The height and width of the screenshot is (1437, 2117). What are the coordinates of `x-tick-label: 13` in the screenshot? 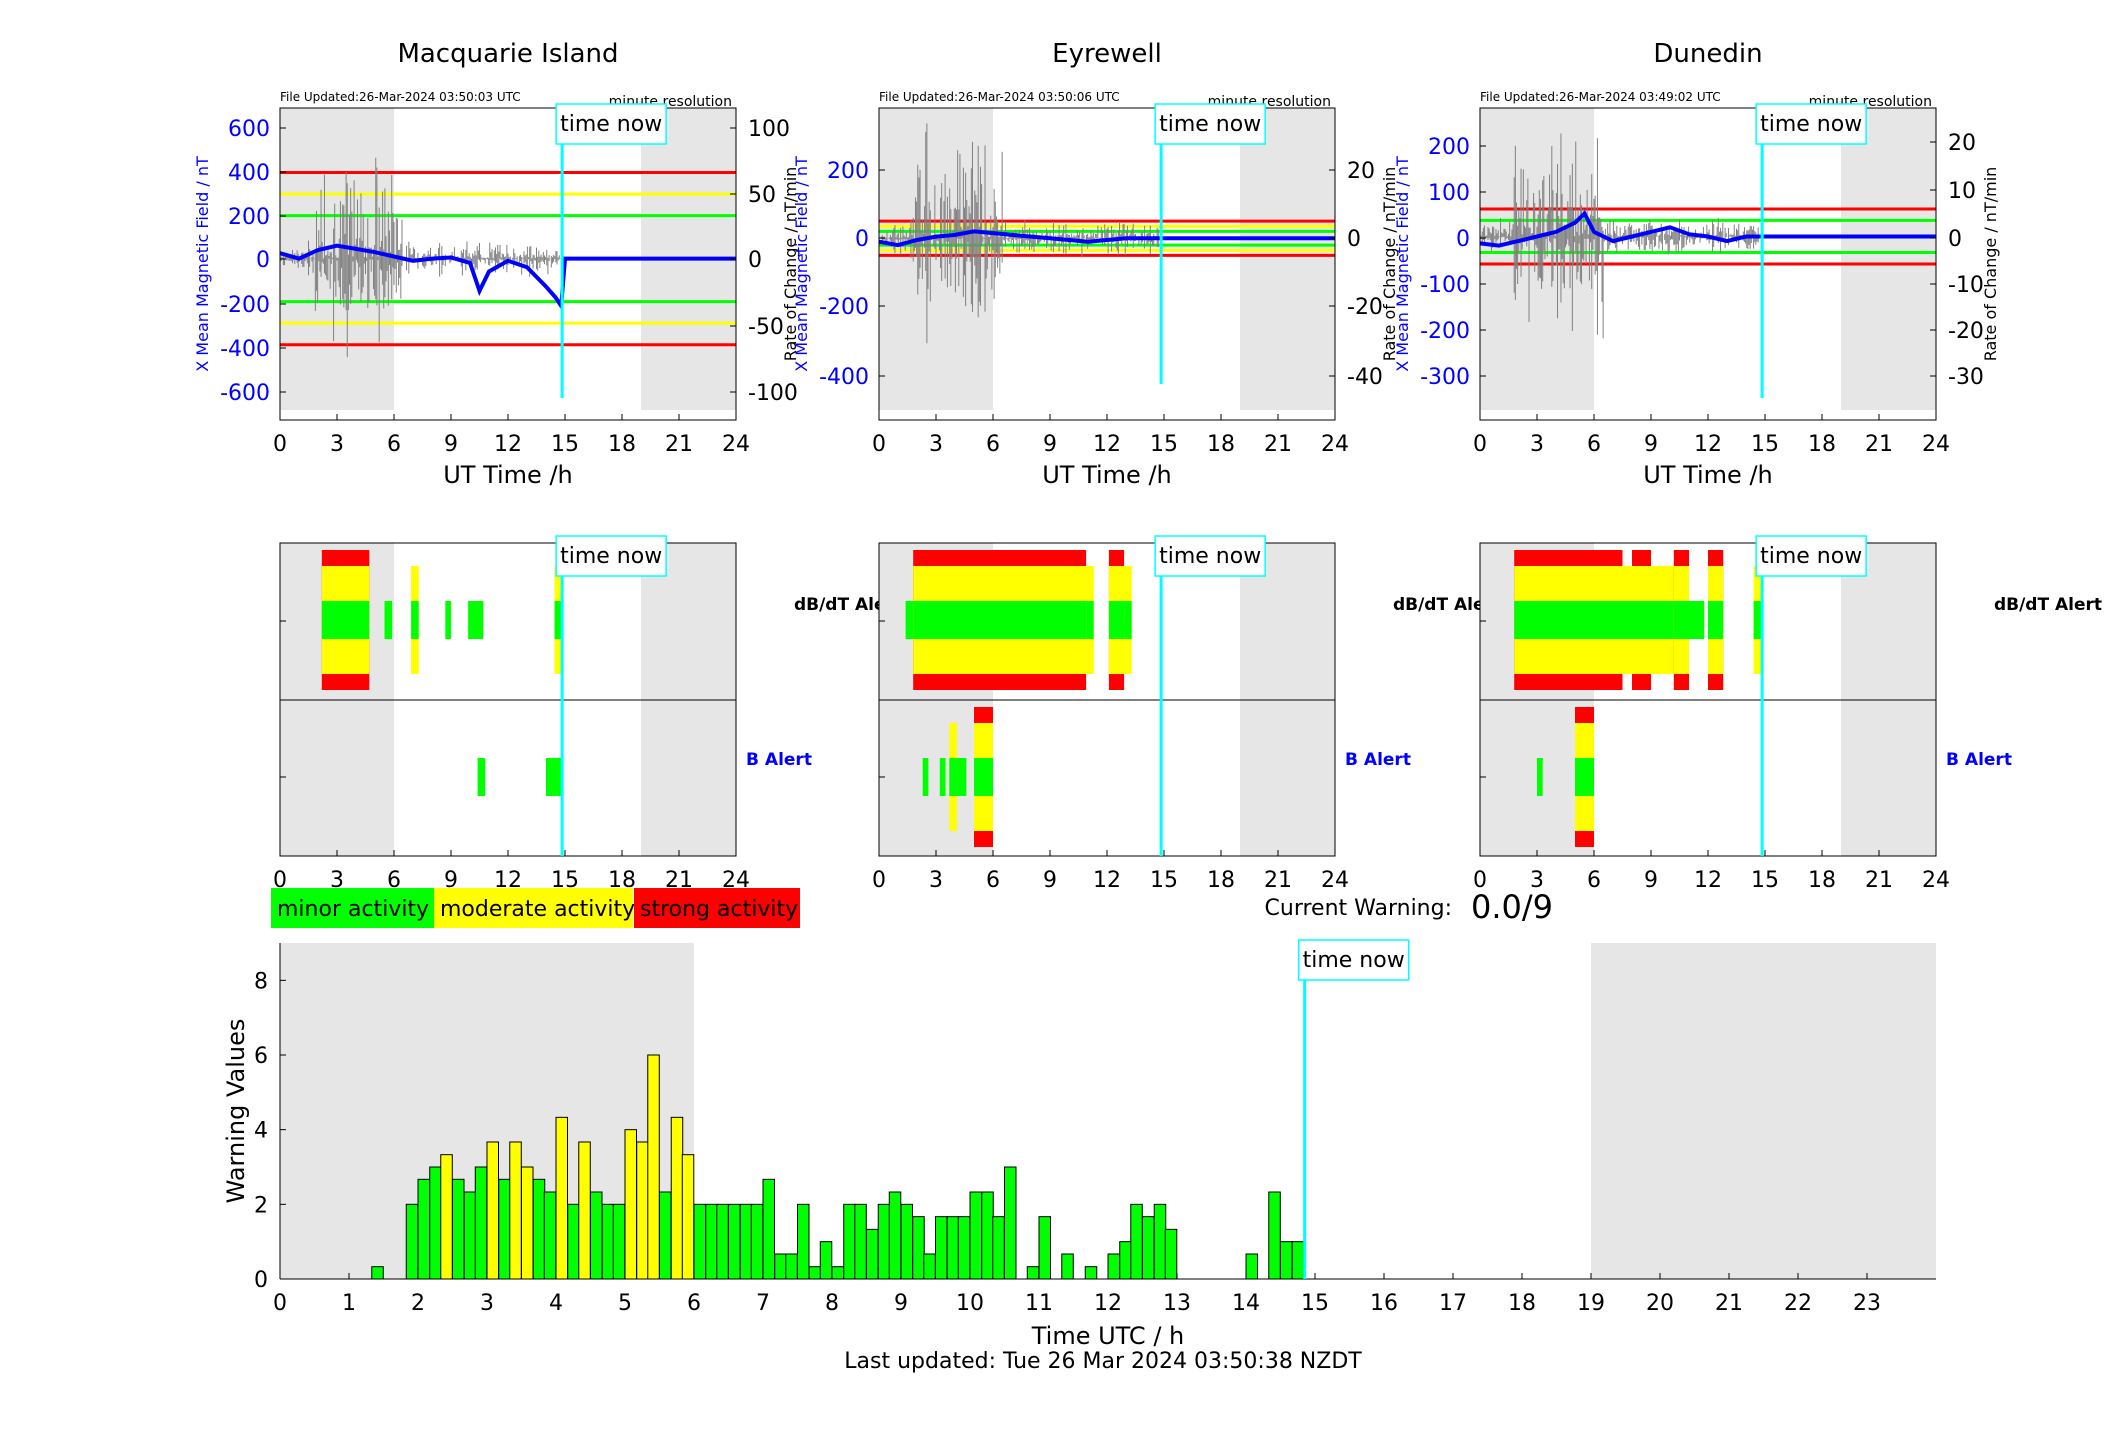 It's located at (1177, 1303).